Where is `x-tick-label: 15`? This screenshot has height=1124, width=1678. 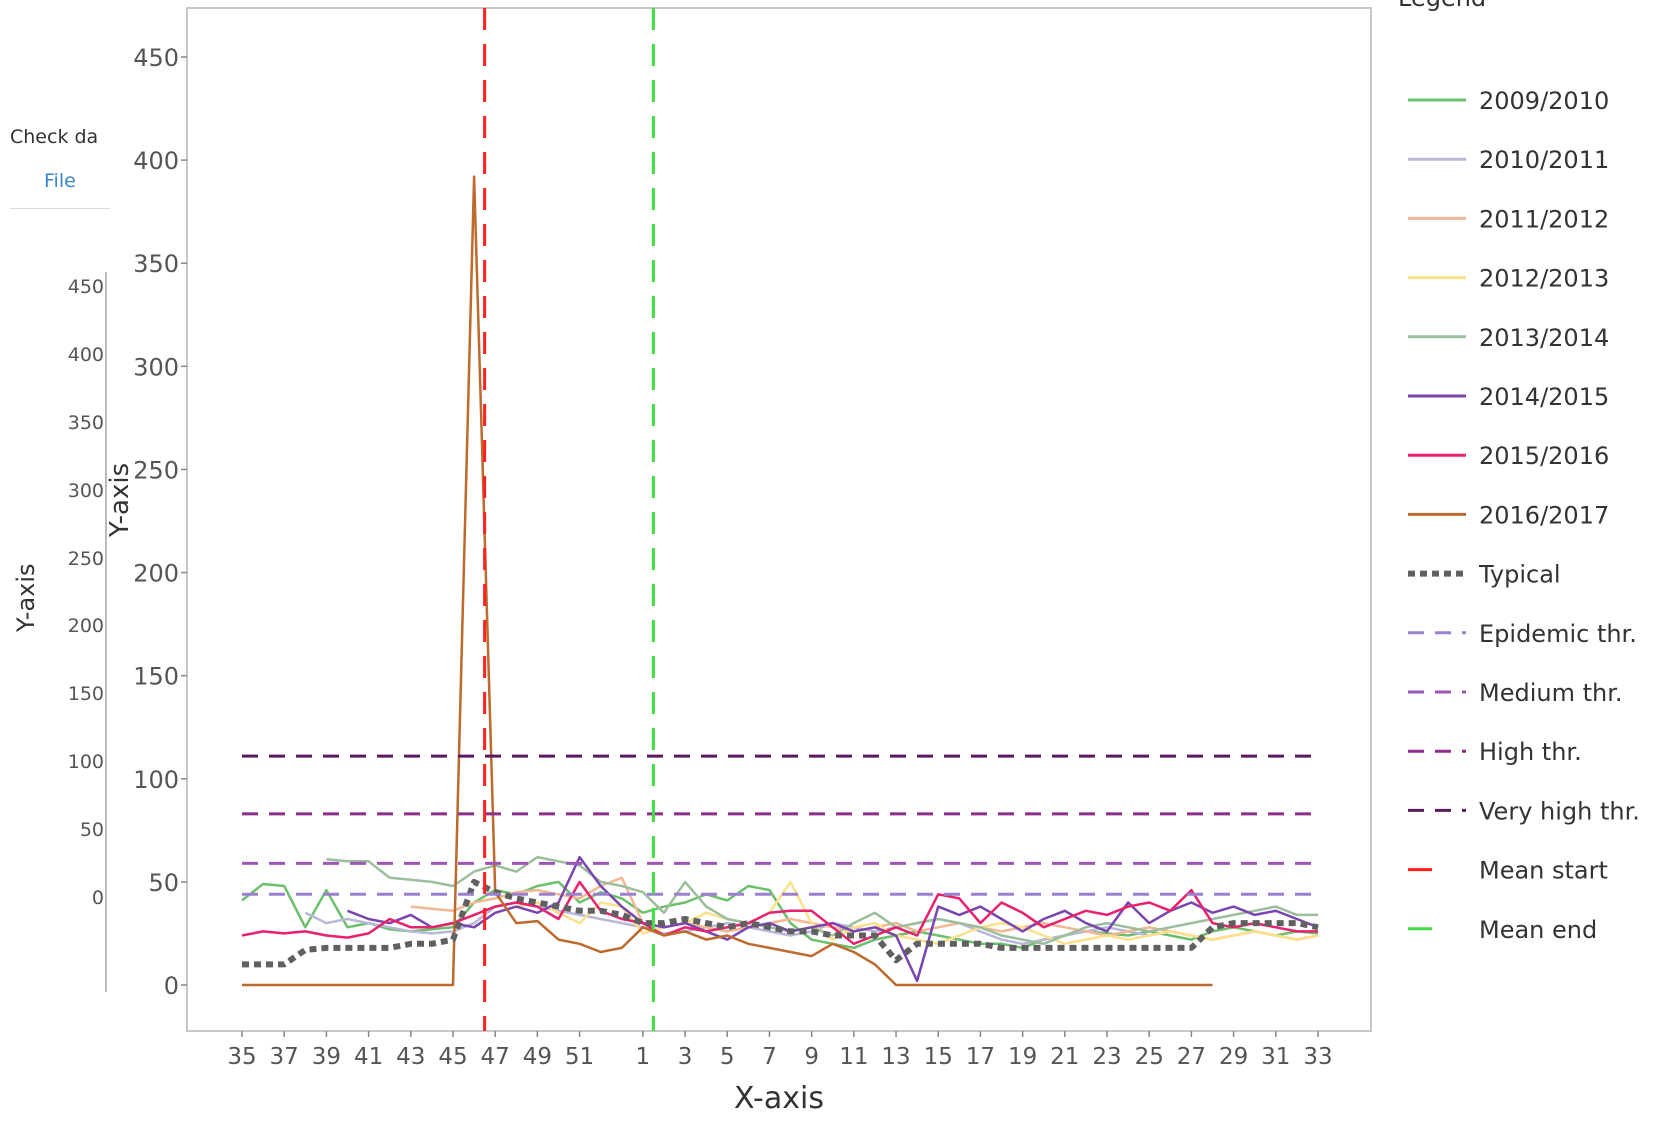
x-tick-label: 15 is located at coordinates (938, 1057).